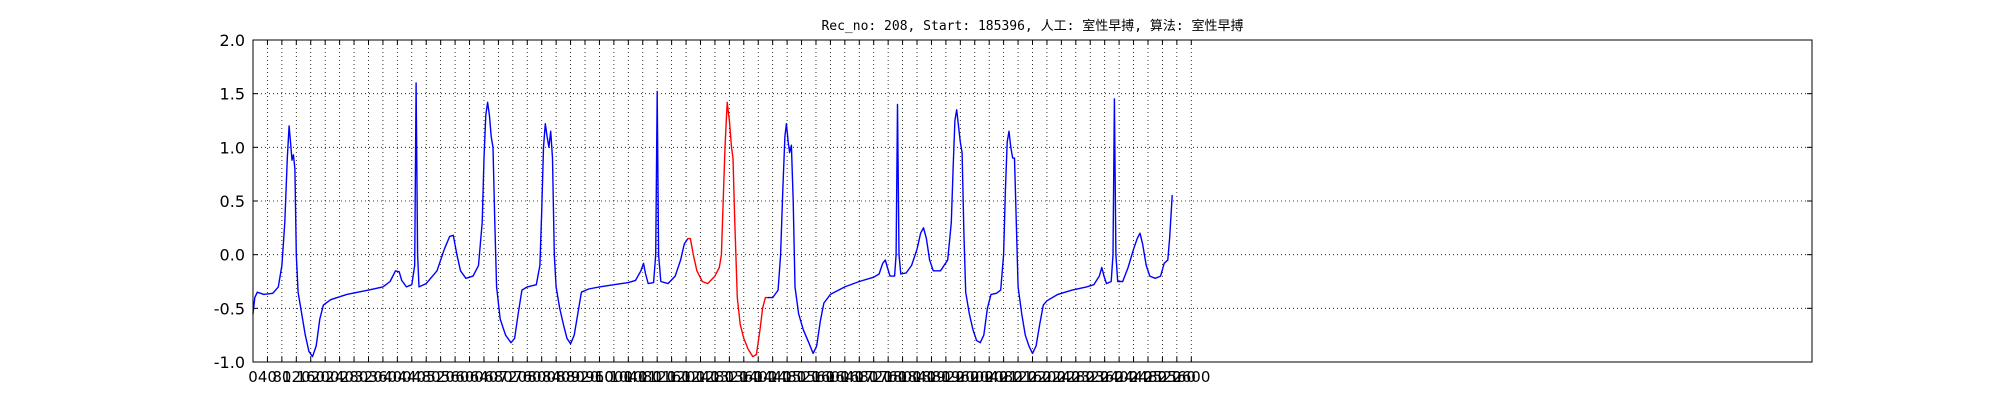  What do you see at coordinates (773, 377) in the screenshot?
I see `x-tick-label: 1440` at bounding box center [773, 377].